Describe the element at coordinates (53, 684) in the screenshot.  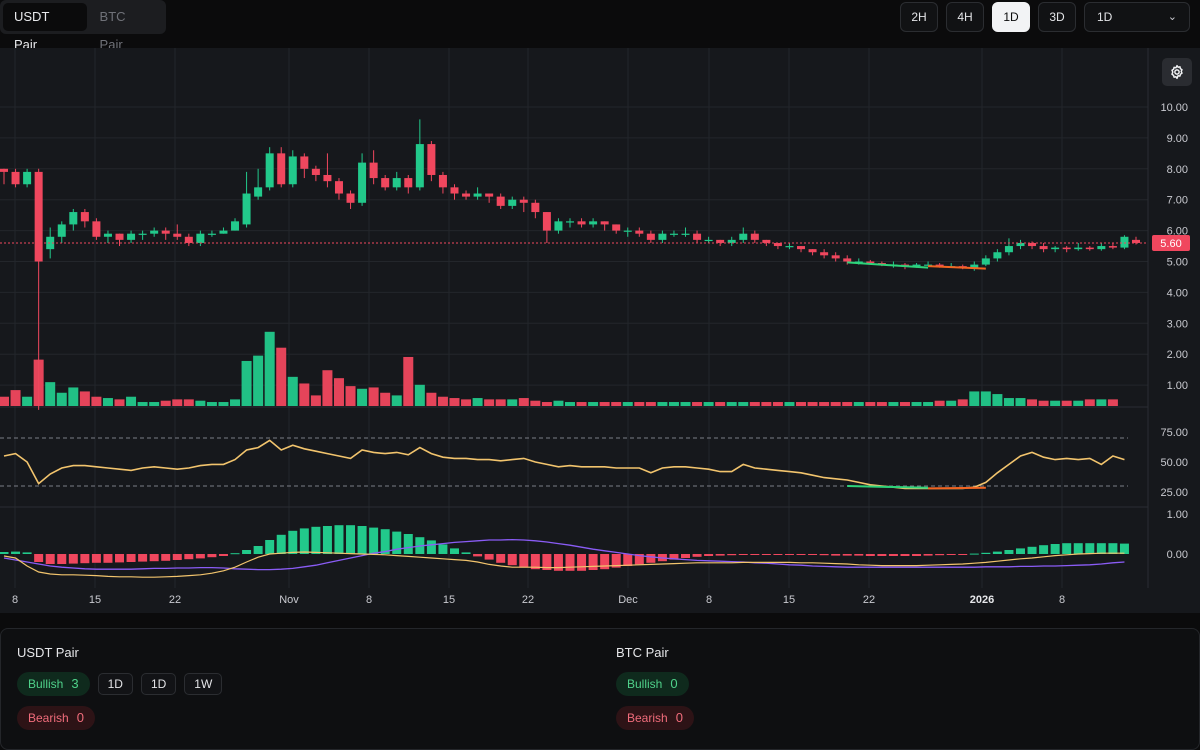
I see `usdt-bullish-badge: Bullish 3` at that location.